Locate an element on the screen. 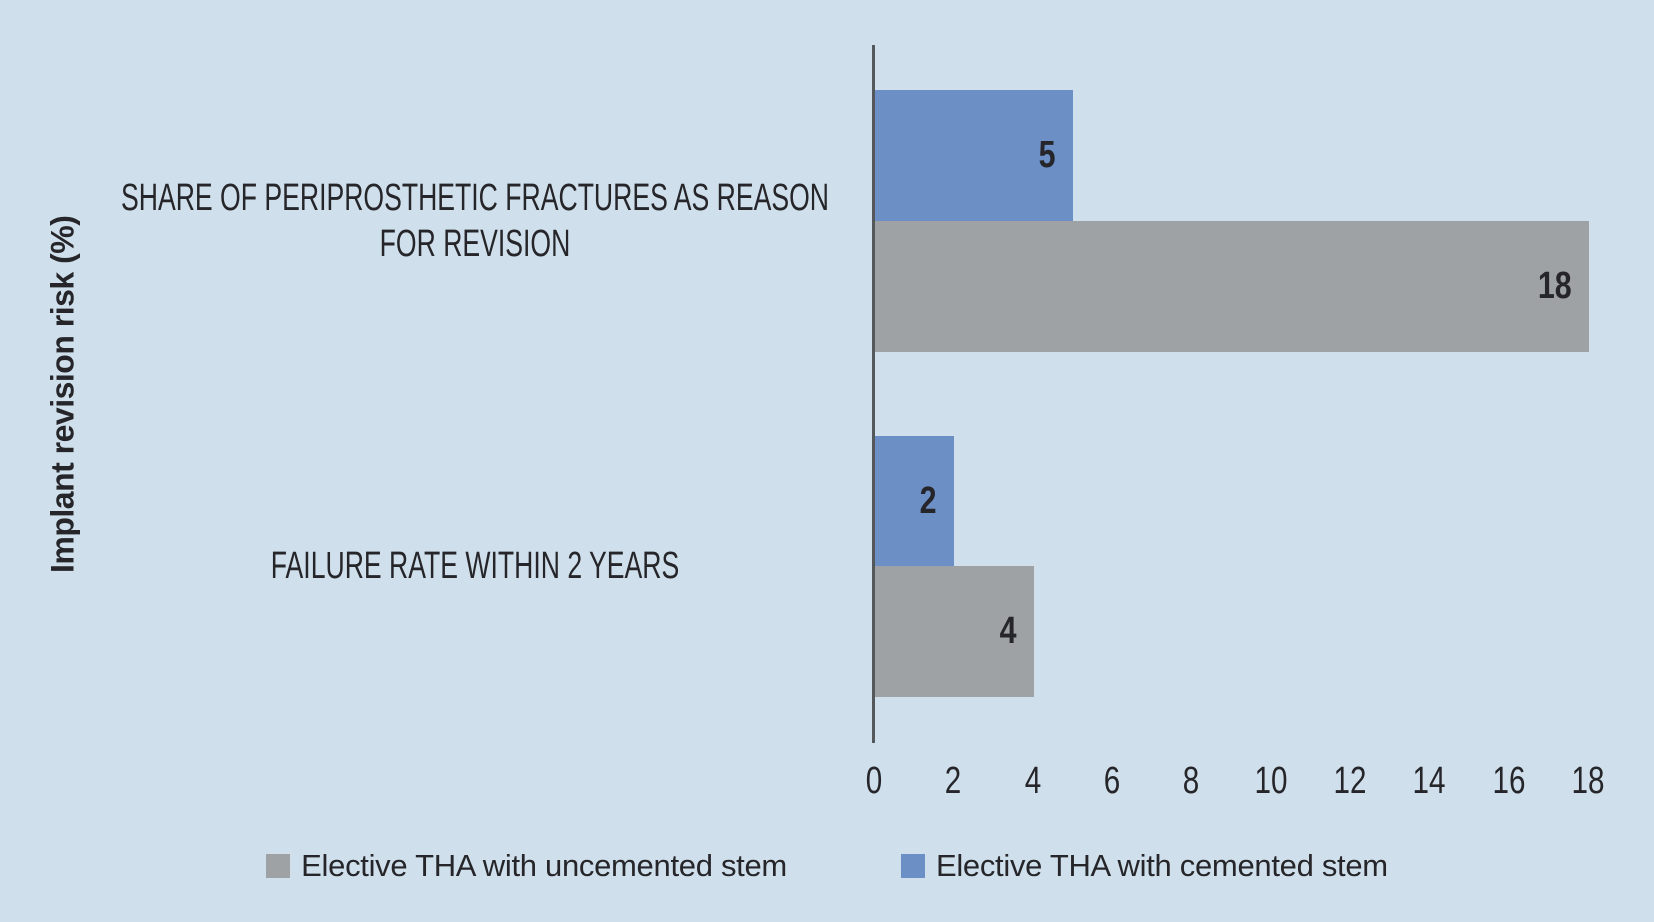  x-tick-label: 8 is located at coordinates (1191, 781).